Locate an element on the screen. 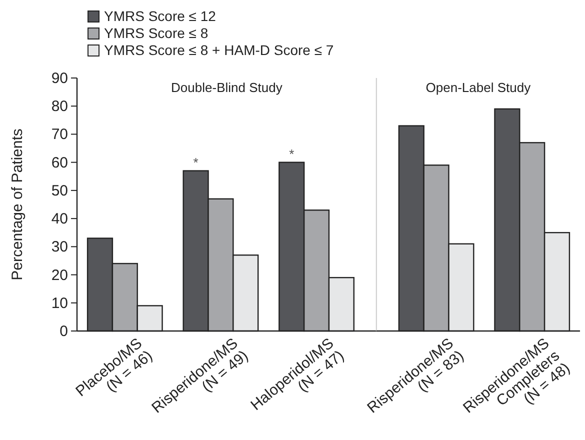 The width and height of the screenshot is (585, 440). y-tick-label: 90 is located at coordinates (59, 78).